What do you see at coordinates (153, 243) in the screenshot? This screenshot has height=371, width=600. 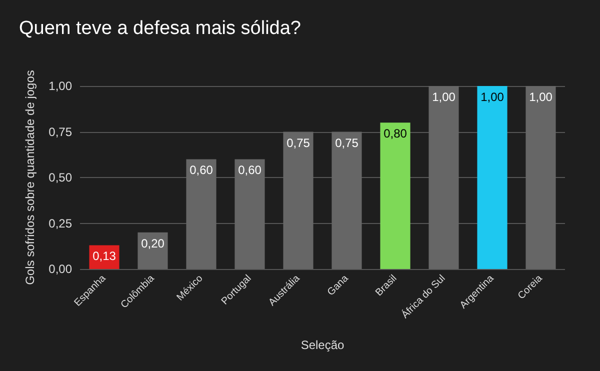 I see `data-label: 0,20` at bounding box center [153, 243].